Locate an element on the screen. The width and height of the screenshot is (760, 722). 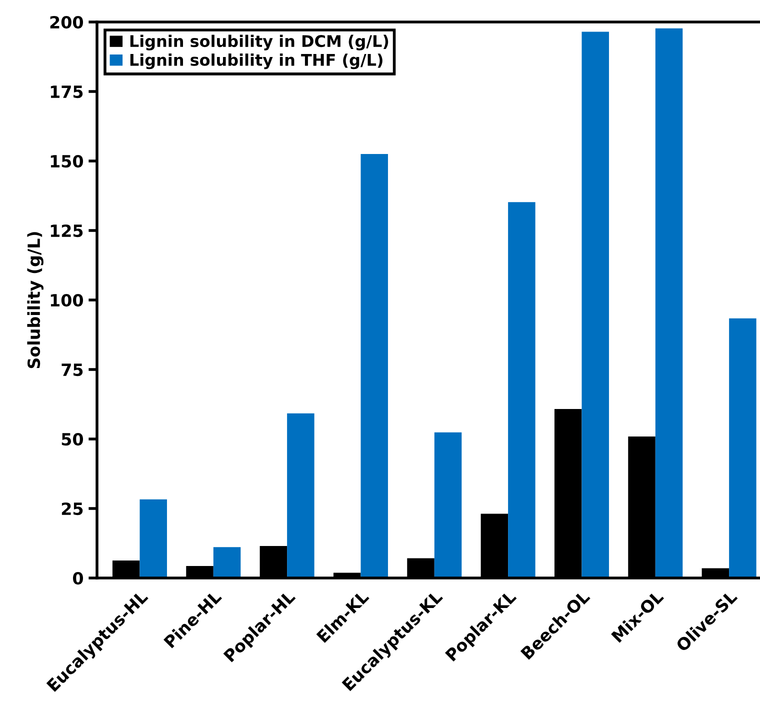
legend-label: Lignin solubility in THF (g/L) is located at coordinates (256, 62).